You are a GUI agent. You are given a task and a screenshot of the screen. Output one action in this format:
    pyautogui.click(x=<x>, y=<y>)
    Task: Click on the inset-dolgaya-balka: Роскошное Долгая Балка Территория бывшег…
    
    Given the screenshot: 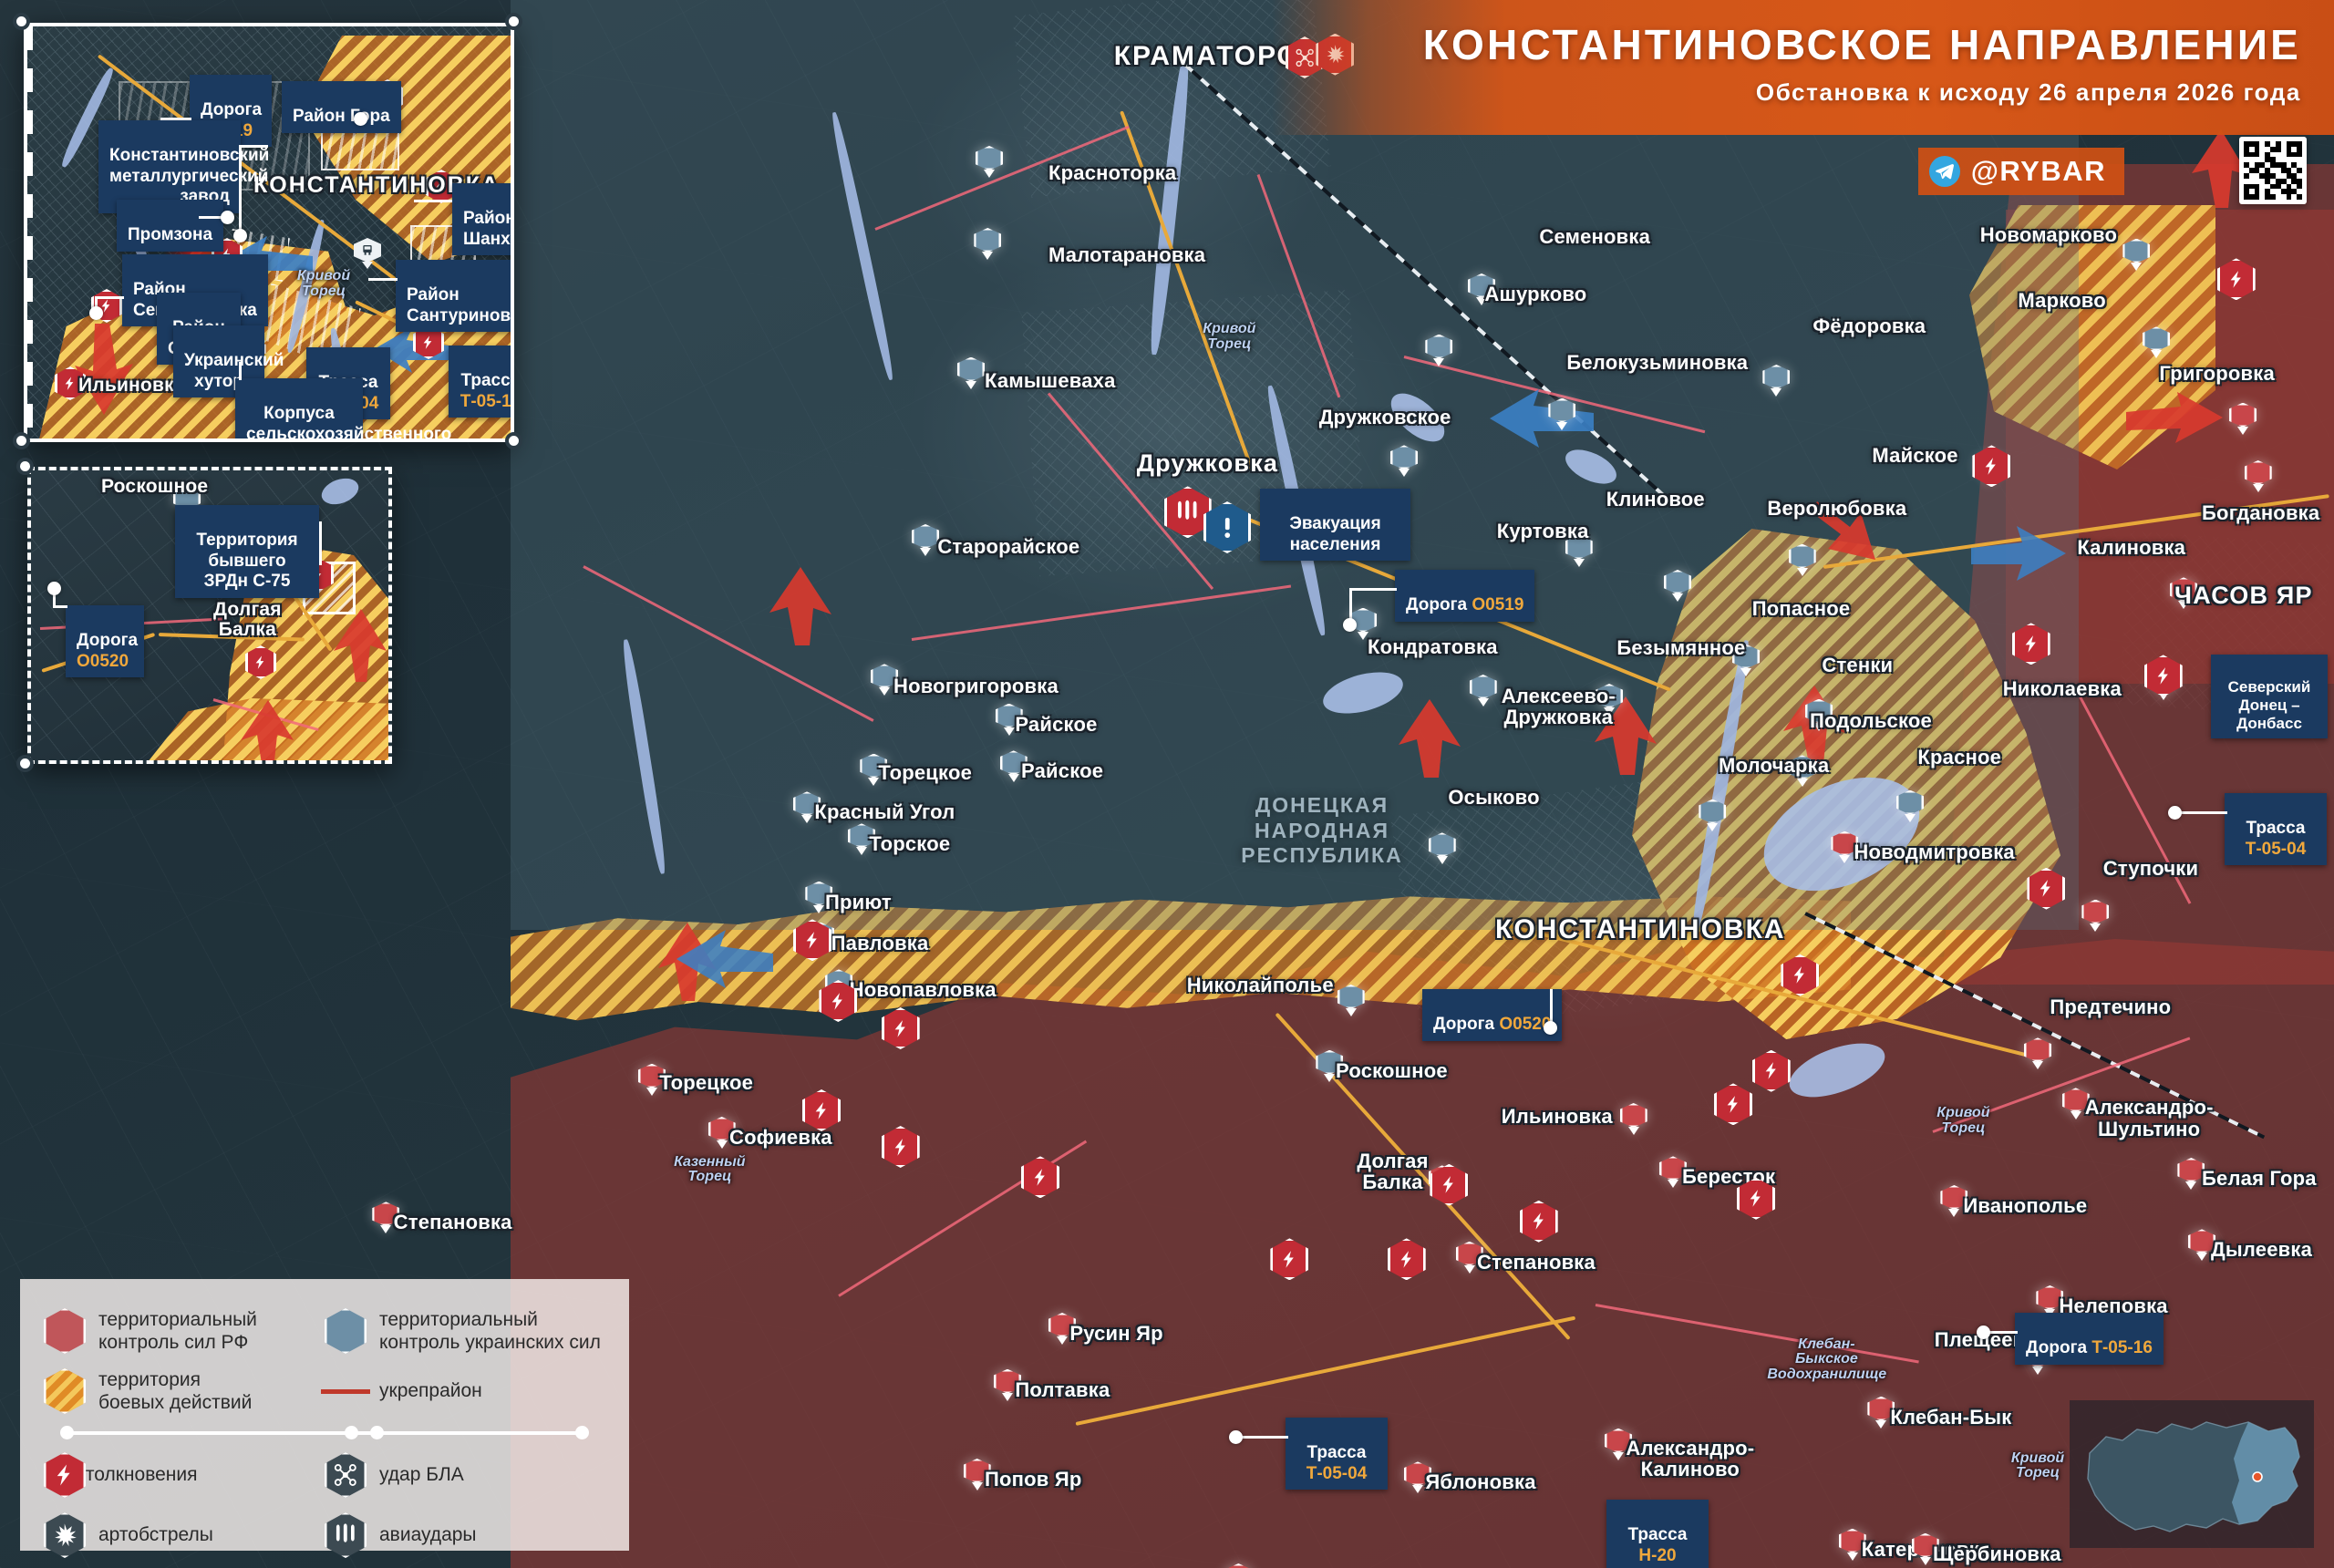 What is the action you would take?
    pyautogui.click(x=209, y=615)
    